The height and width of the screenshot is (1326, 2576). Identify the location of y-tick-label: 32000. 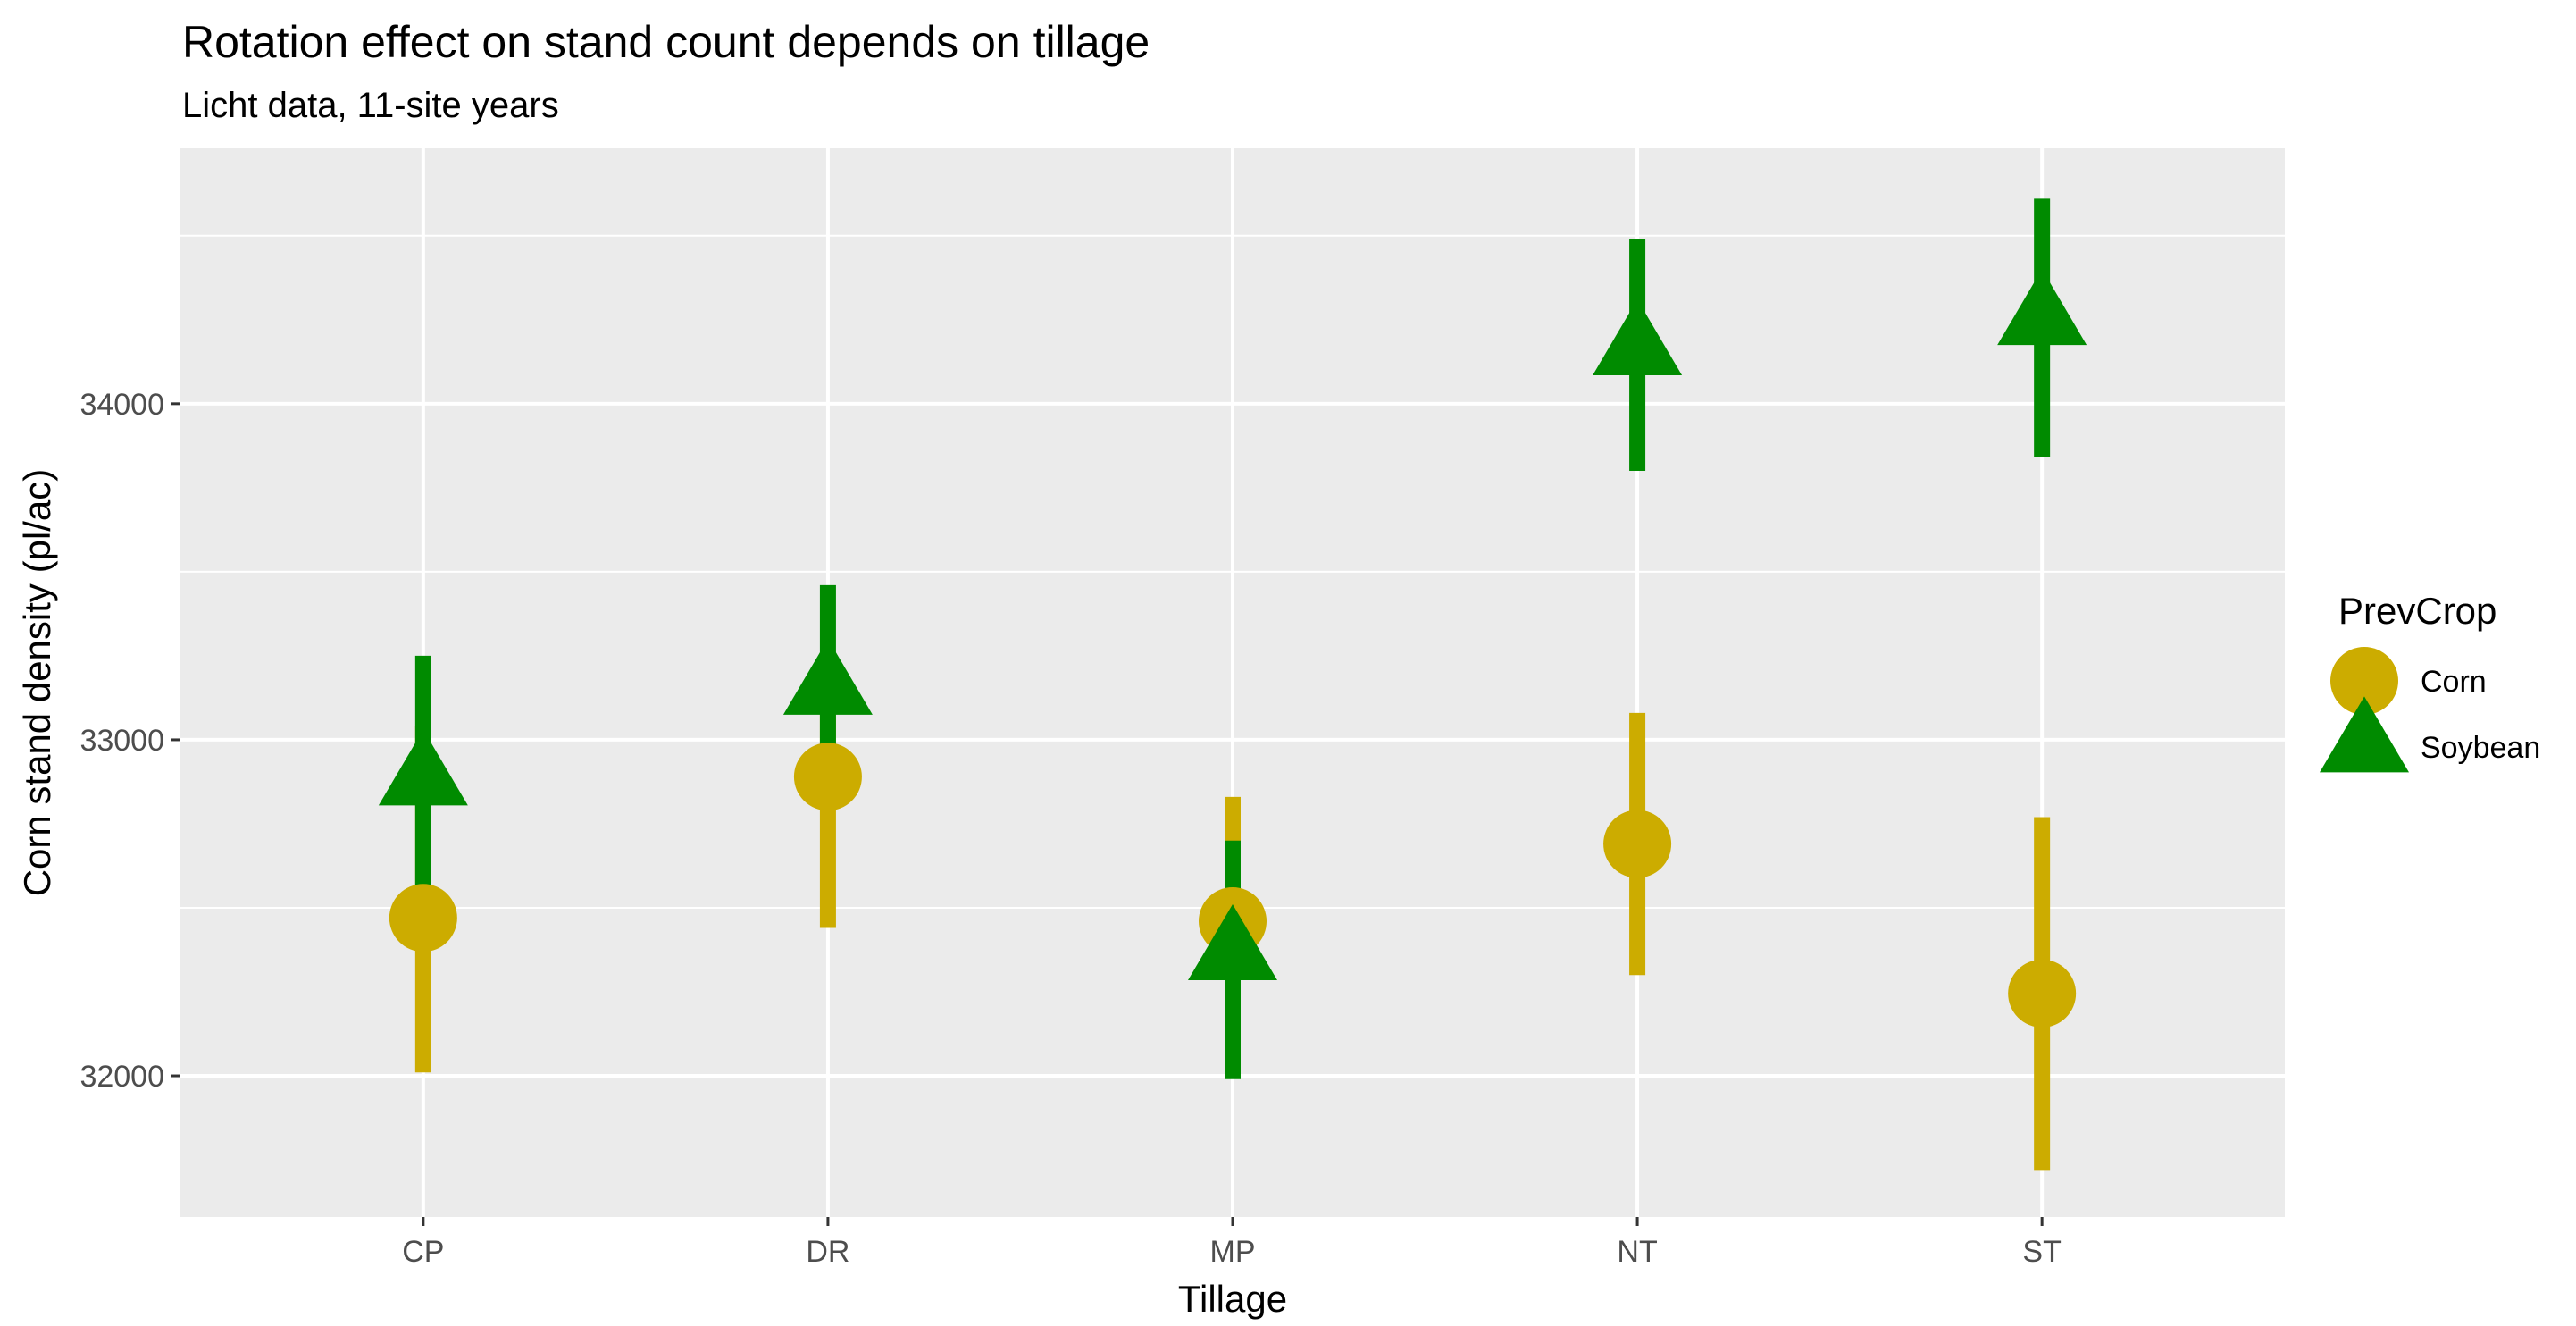
(122, 1077).